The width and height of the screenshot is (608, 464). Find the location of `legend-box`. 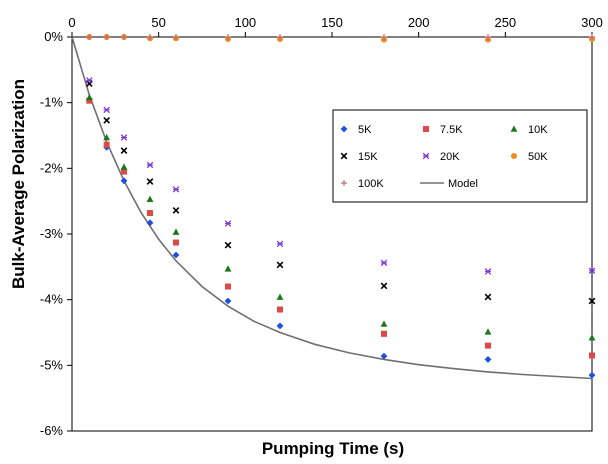

legend-box is located at coordinates (460, 156).